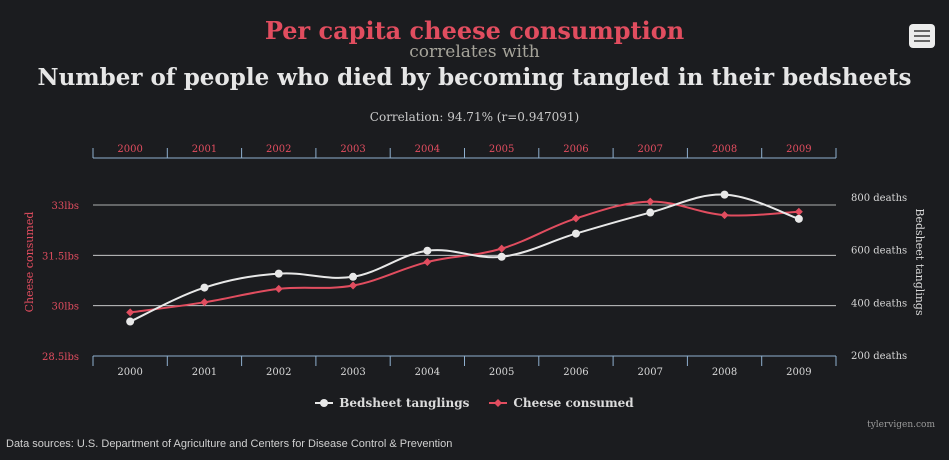  Describe the element at coordinates (352, 149) in the screenshot. I see `top-axis-tick-label: 2003` at that location.